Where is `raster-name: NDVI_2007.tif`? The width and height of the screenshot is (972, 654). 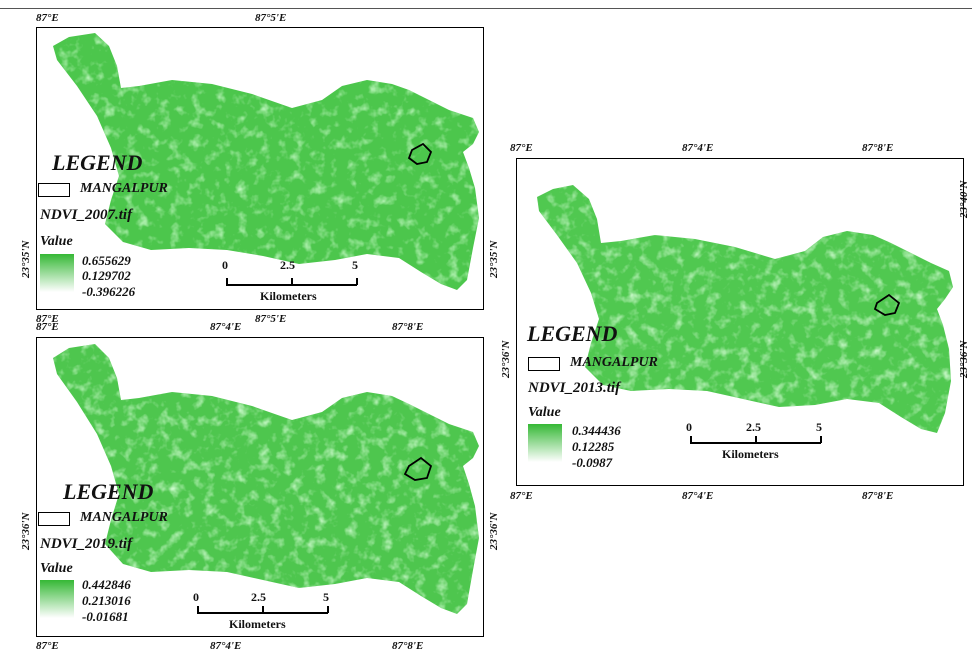
raster-name: NDVI_2007.tif is located at coordinates (86, 215).